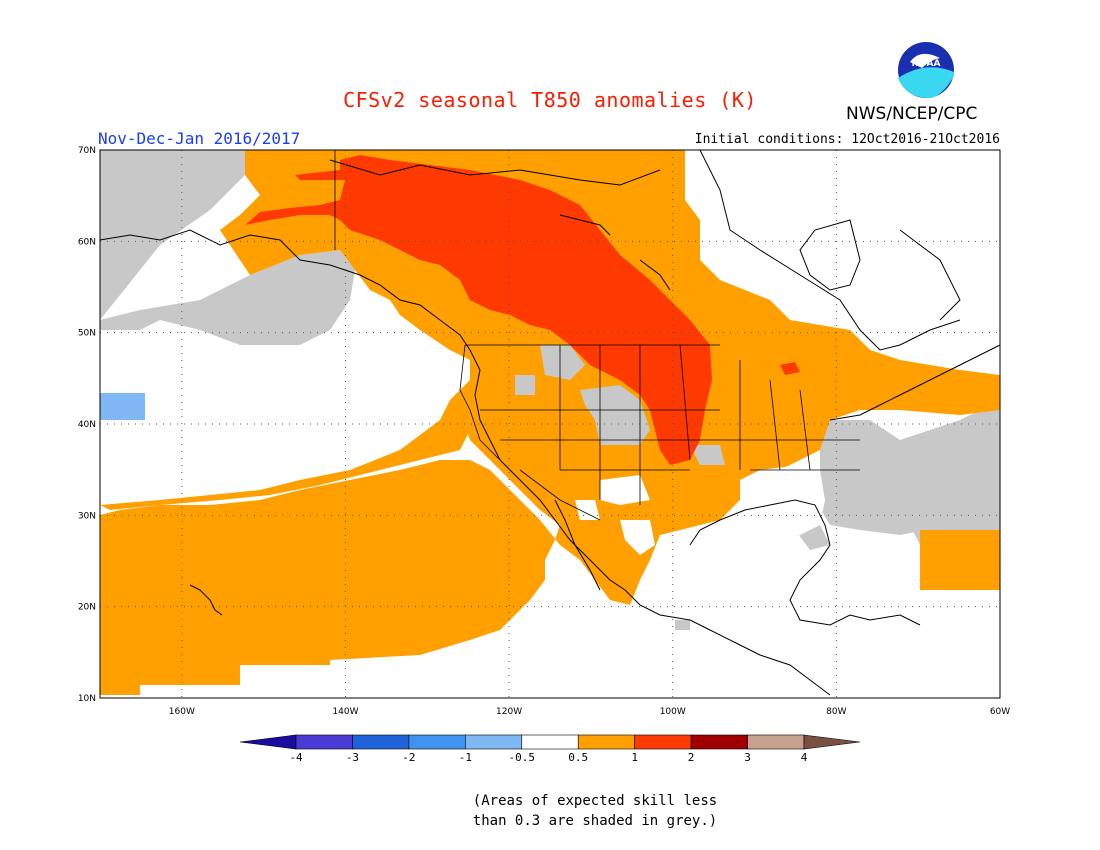 The width and height of the screenshot is (1100, 850). Describe the element at coordinates (408, 757) in the screenshot. I see `colorbar-label: -2` at that location.